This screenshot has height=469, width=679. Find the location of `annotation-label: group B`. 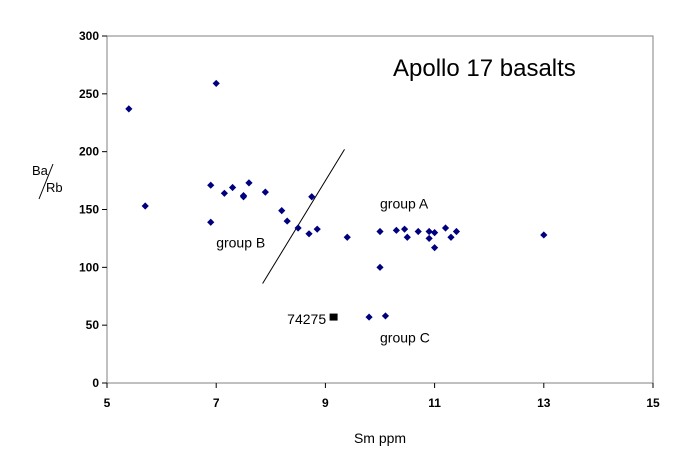

annotation-label: group B is located at coordinates (240, 243).